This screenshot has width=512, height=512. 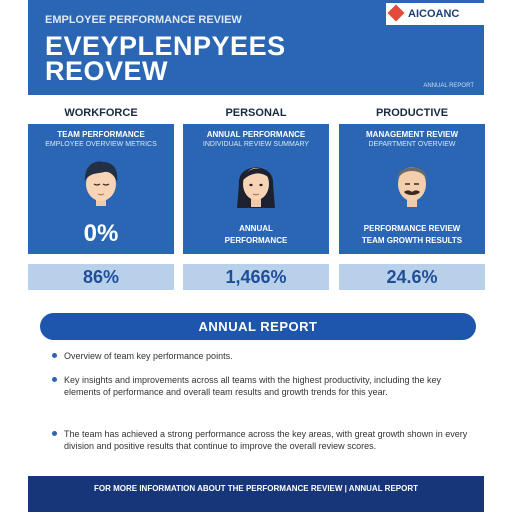 I want to click on card-meta-line-1: ANNUAL, so click(x=256, y=228).